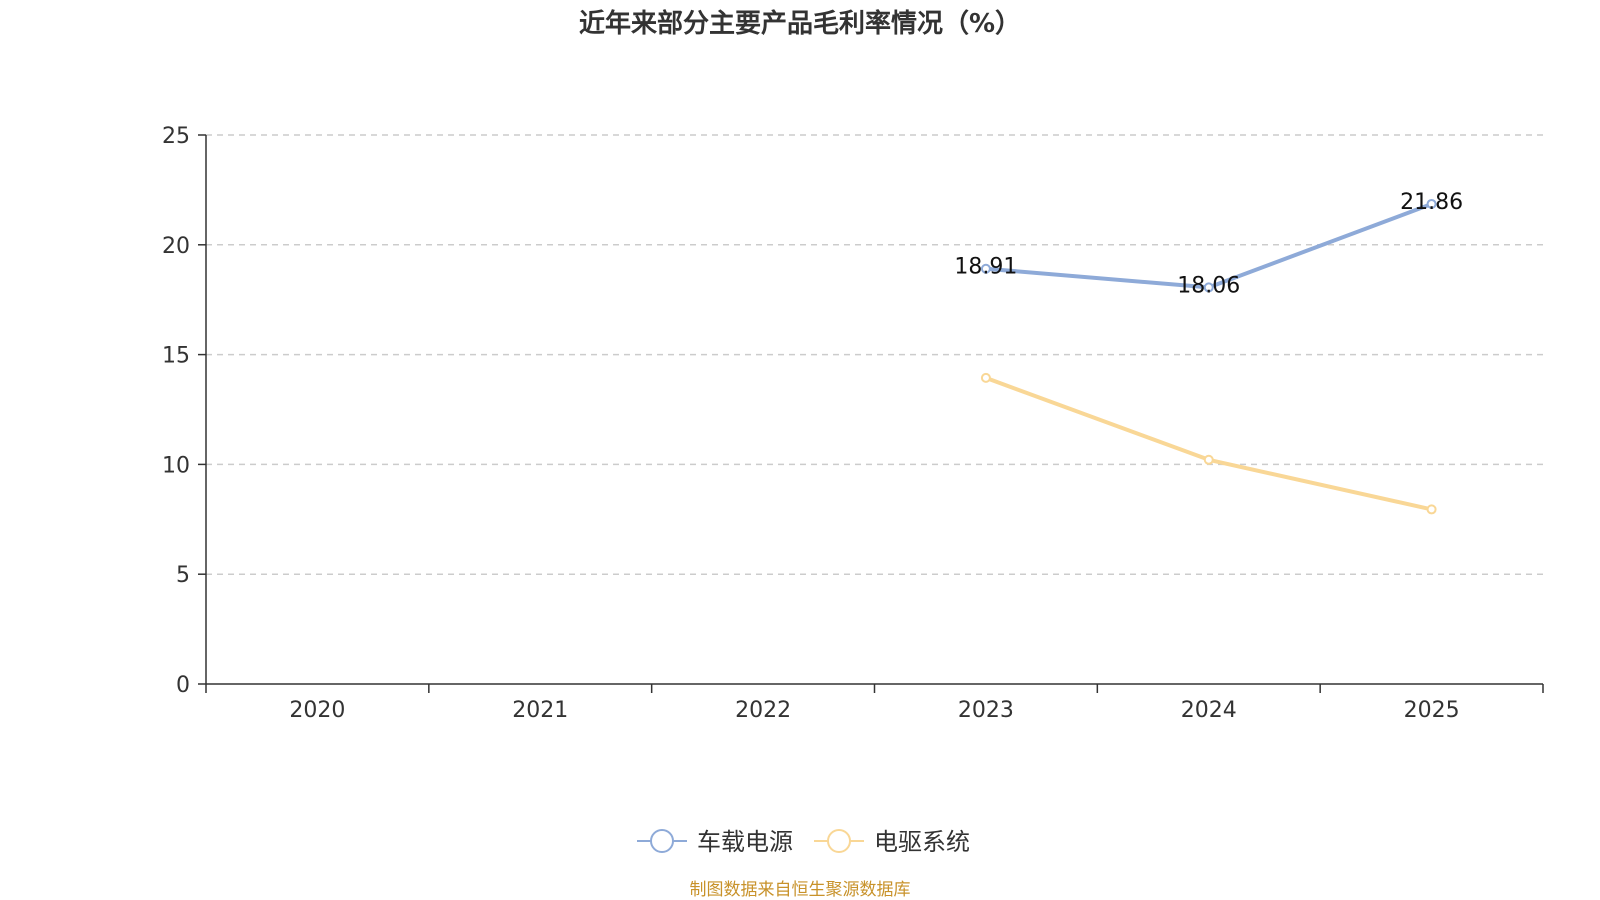 This screenshot has width=1600, height=900. I want to click on legend-item-2: 电驱系统, so click(892, 842).